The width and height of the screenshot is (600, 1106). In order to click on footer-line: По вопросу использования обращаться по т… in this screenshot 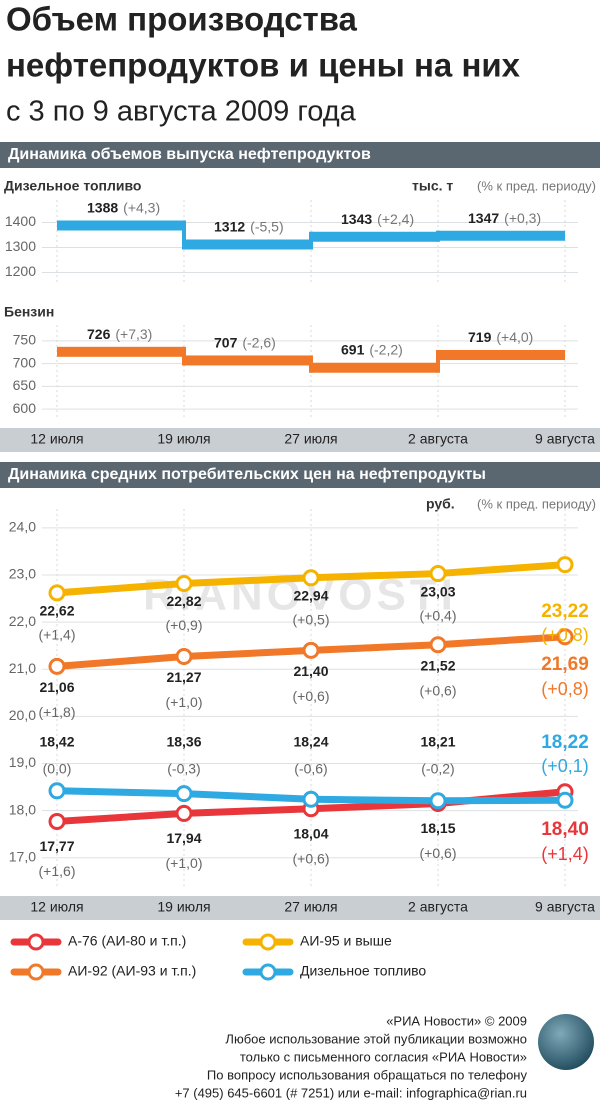, I will do `click(367, 1074)`.